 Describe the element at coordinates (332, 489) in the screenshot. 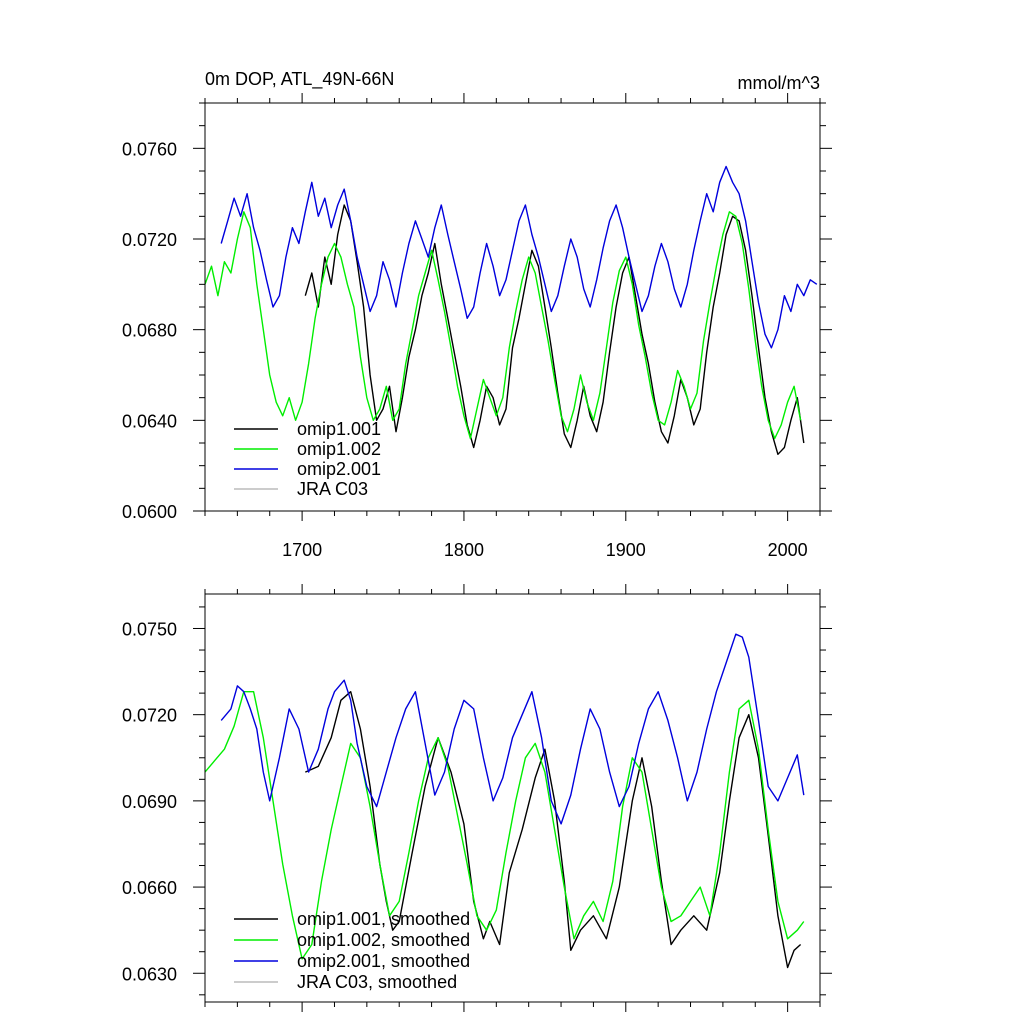

I see `legend-label: JRA C03` at that location.